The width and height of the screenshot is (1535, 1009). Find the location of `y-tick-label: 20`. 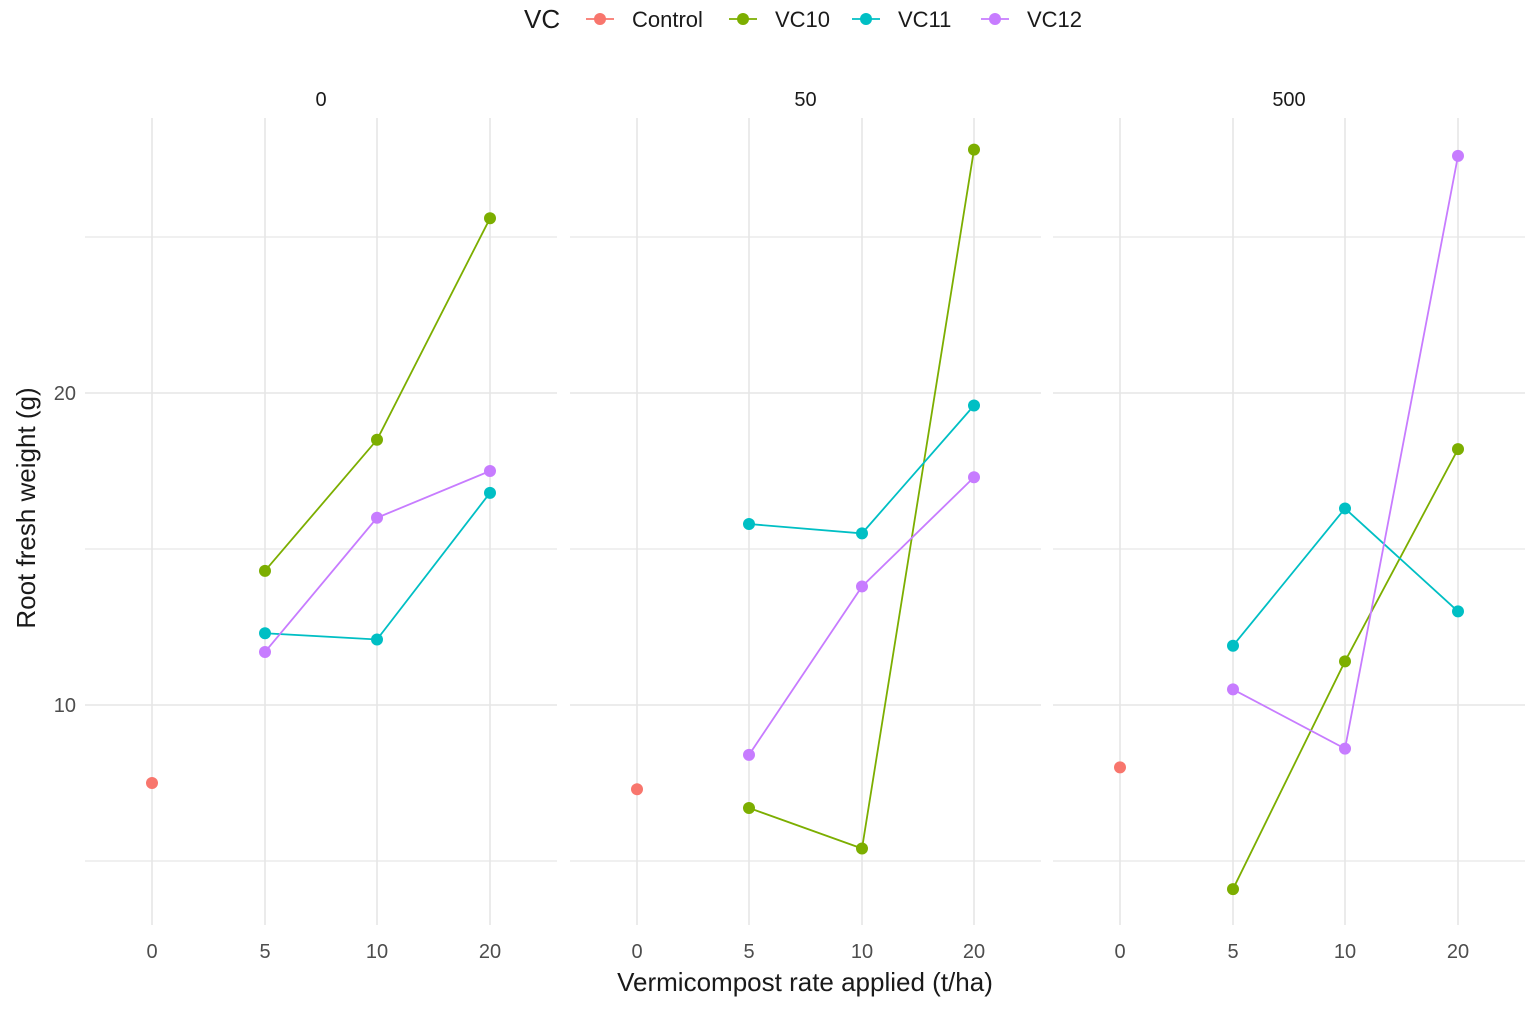

y-tick-label: 20 is located at coordinates (65, 394).